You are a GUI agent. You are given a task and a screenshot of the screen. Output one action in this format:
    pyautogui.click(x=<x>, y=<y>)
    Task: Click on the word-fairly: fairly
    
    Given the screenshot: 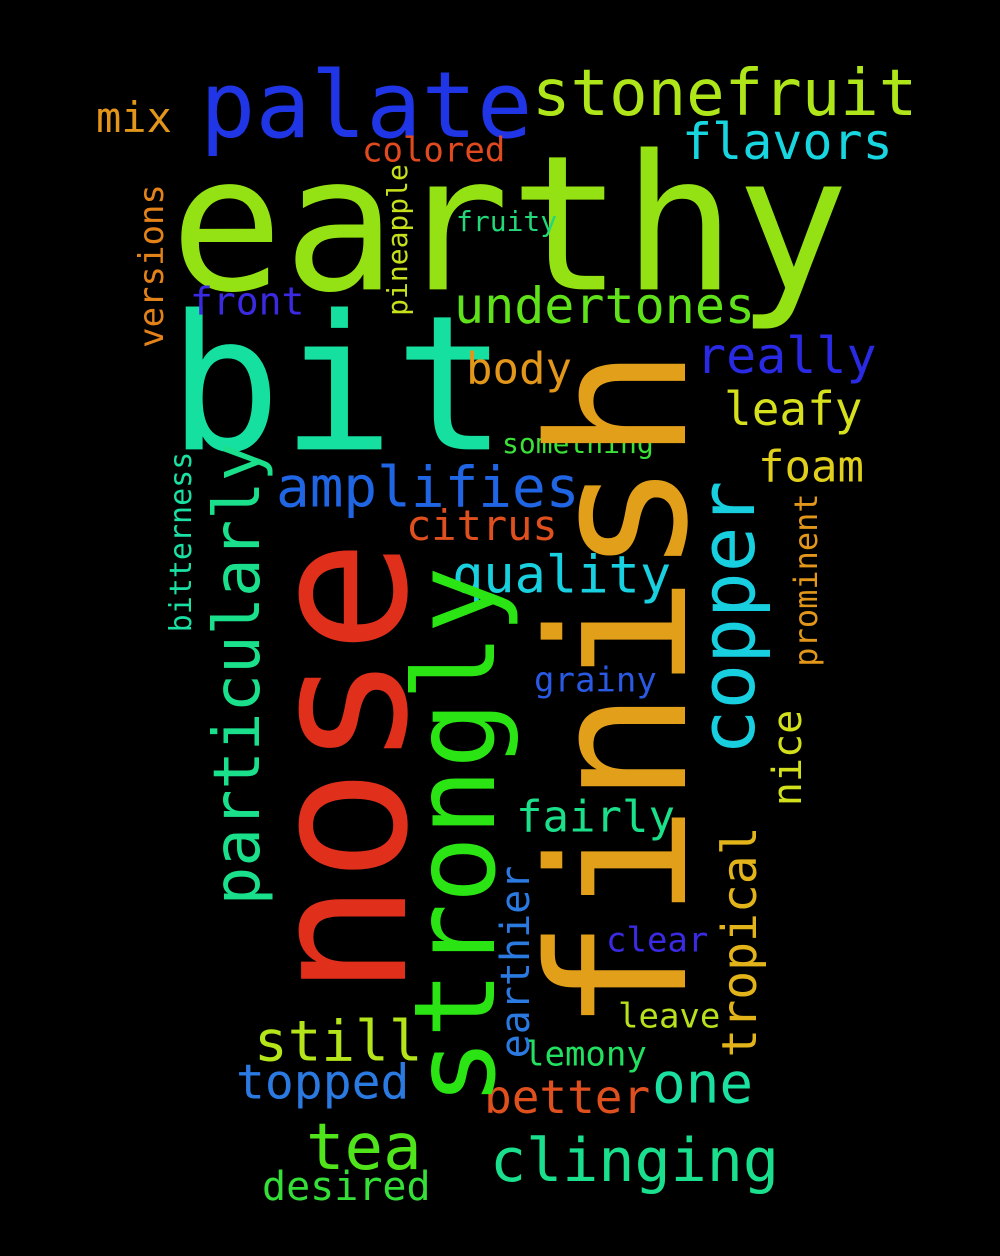 What is the action you would take?
    pyautogui.click(x=595, y=817)
    